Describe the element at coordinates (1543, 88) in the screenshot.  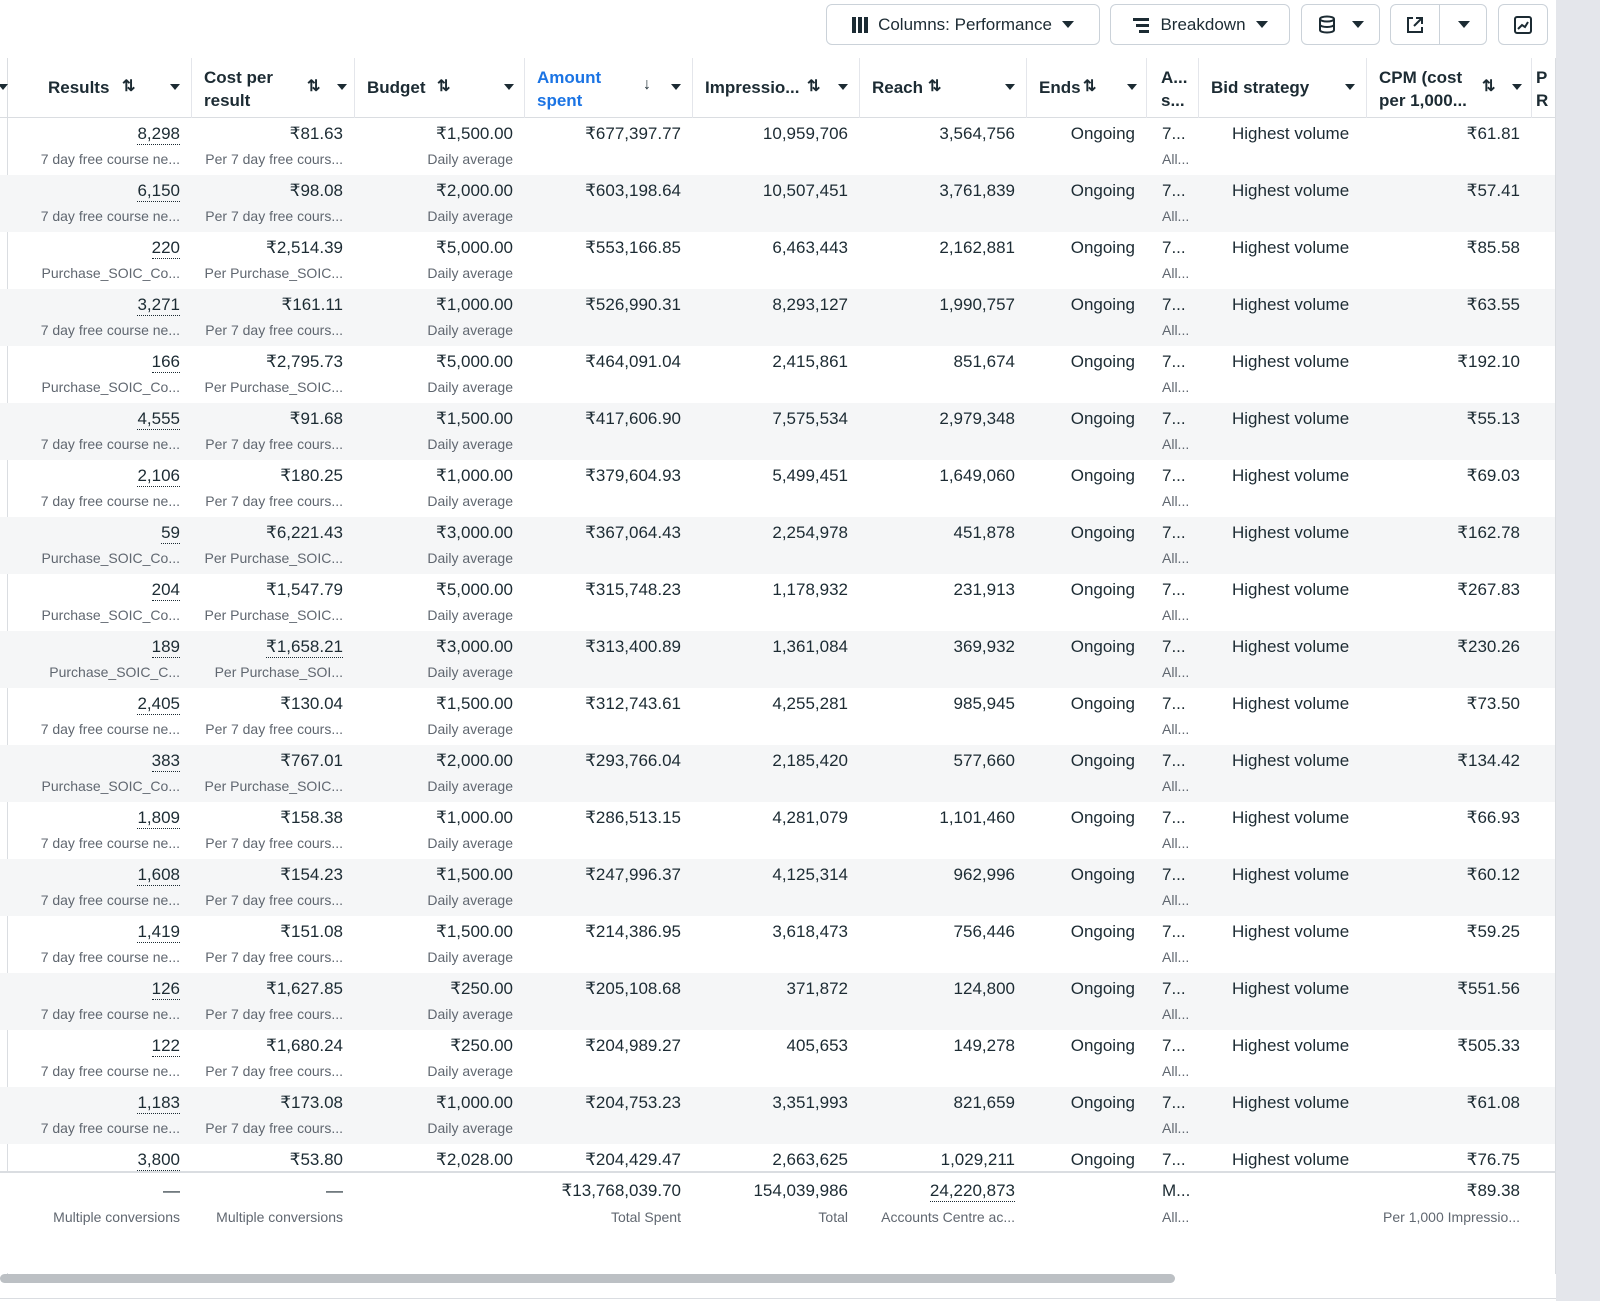
I see `header-next-column: P R` at that location.